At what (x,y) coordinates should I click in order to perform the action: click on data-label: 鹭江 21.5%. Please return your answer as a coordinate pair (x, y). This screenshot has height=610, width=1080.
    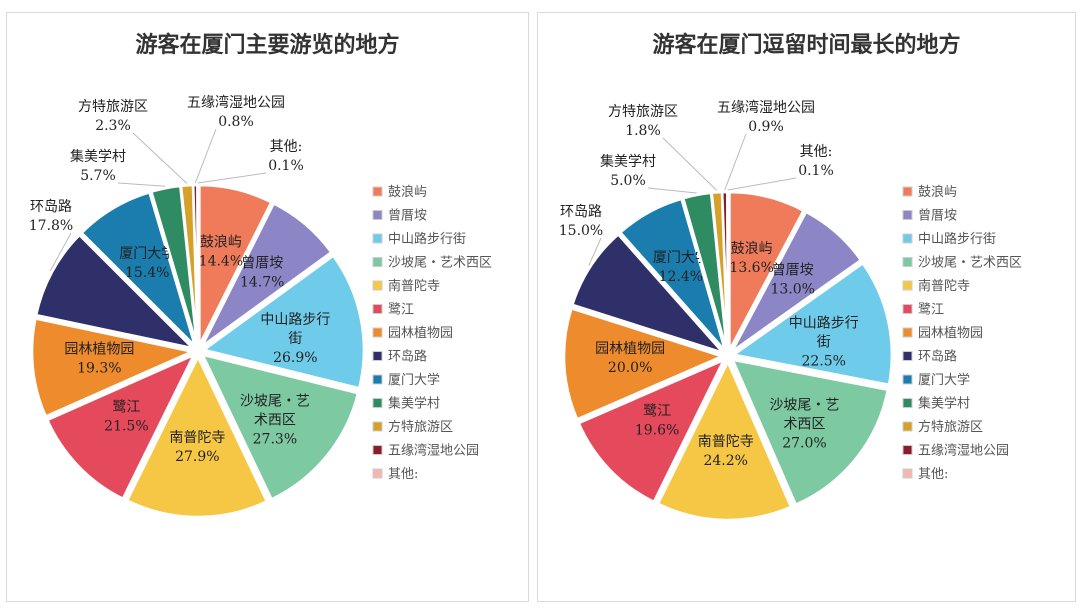
    Looking at the image, I should click on (126, 417).